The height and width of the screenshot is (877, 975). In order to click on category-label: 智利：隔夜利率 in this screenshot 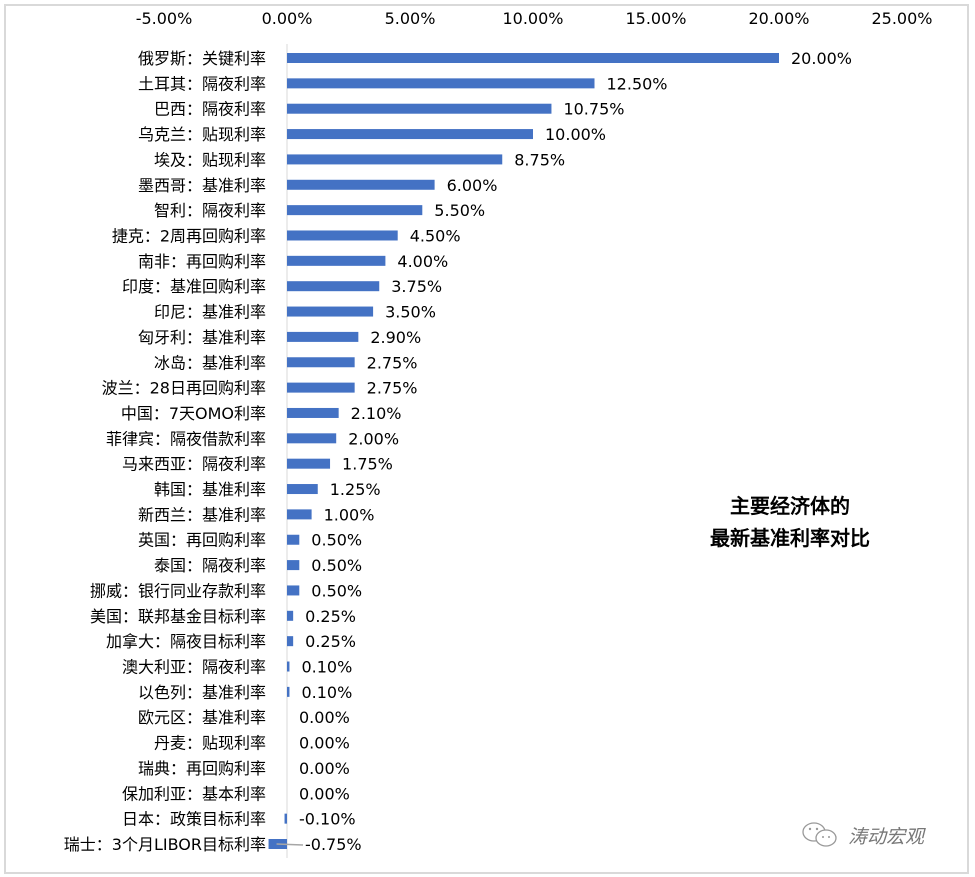, I will do `click(210, 210)`.